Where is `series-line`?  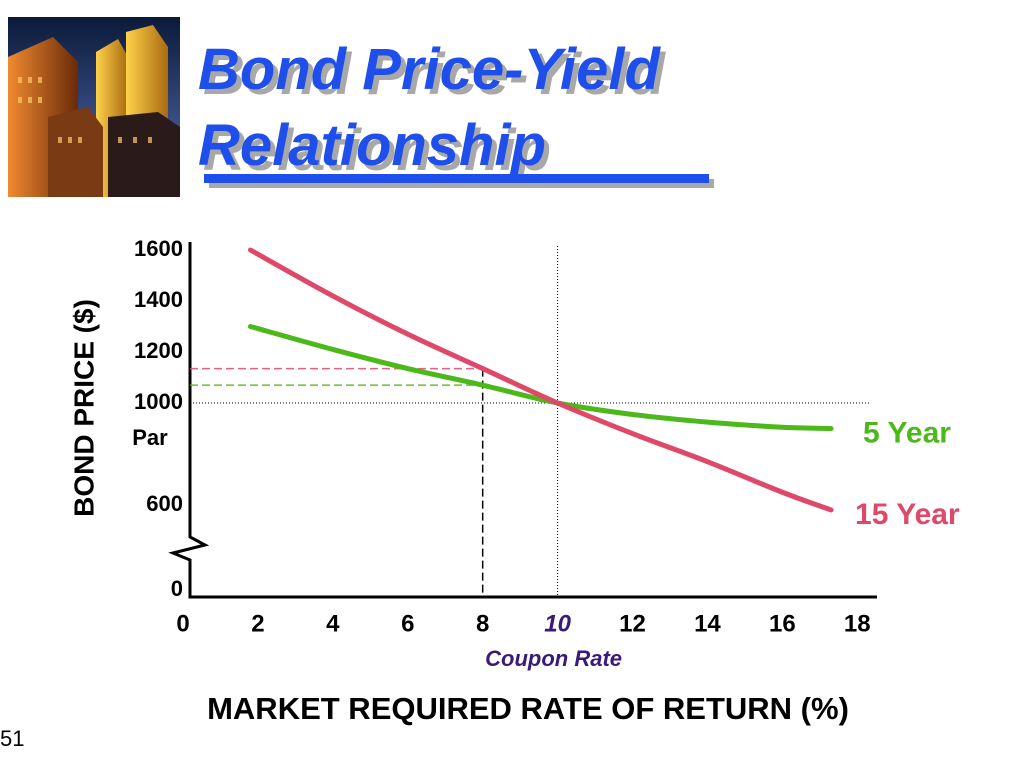 series-line is located at coordinates (540, 377).